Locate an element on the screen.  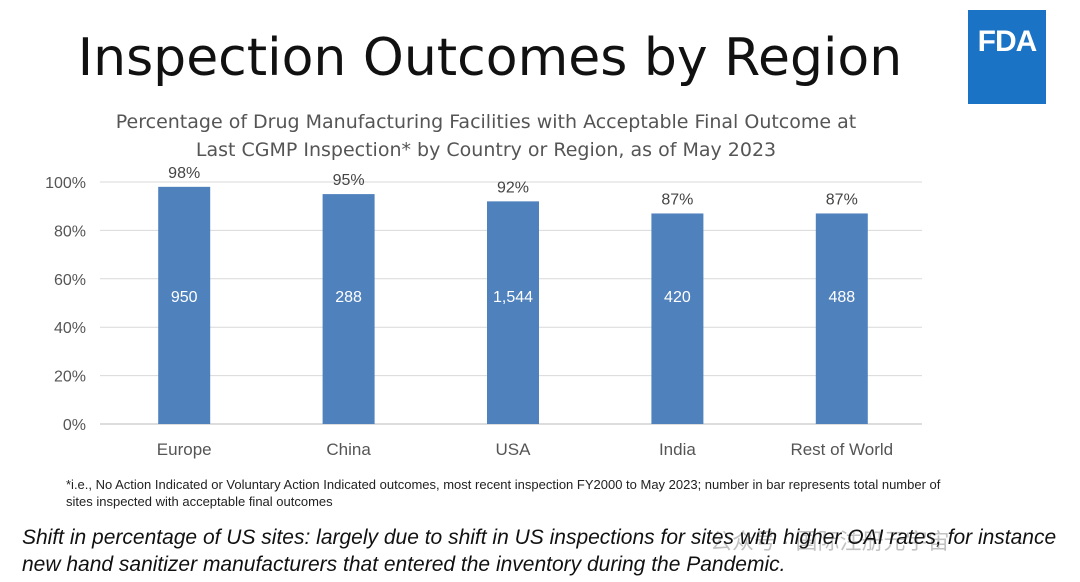
y-tick-label: 100% is located at coordinates (65, 183).